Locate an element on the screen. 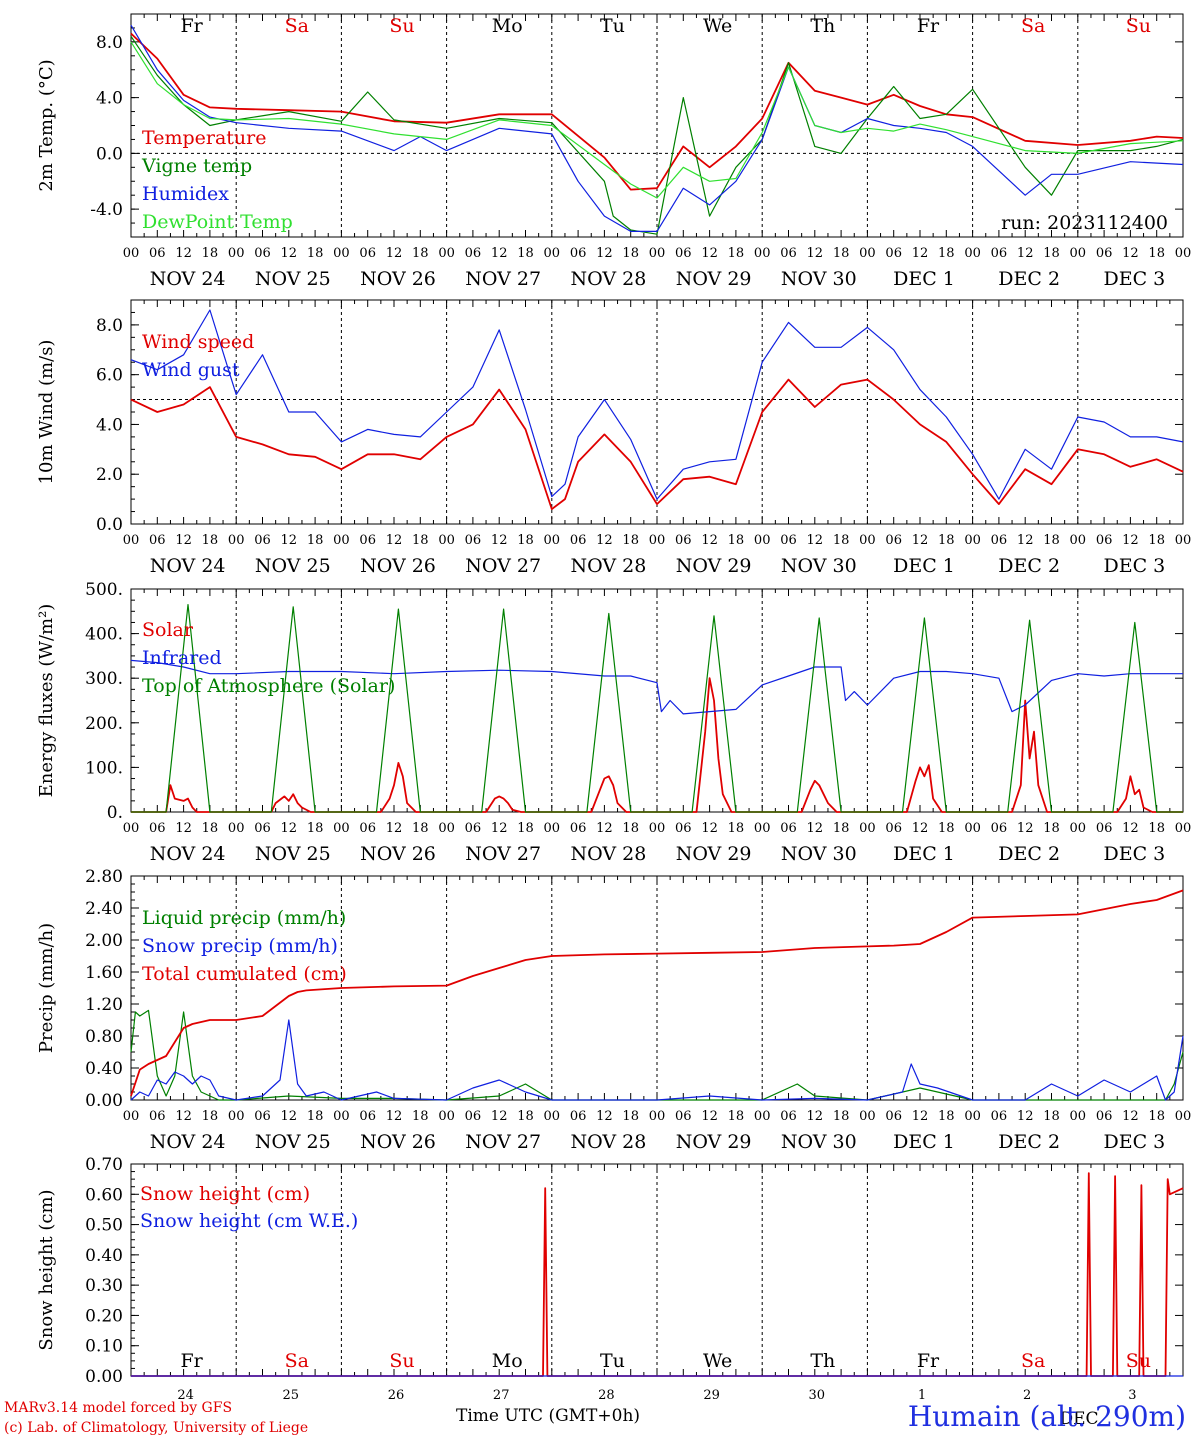  legend-entry: Infrared is located at coordinates (182, 658).